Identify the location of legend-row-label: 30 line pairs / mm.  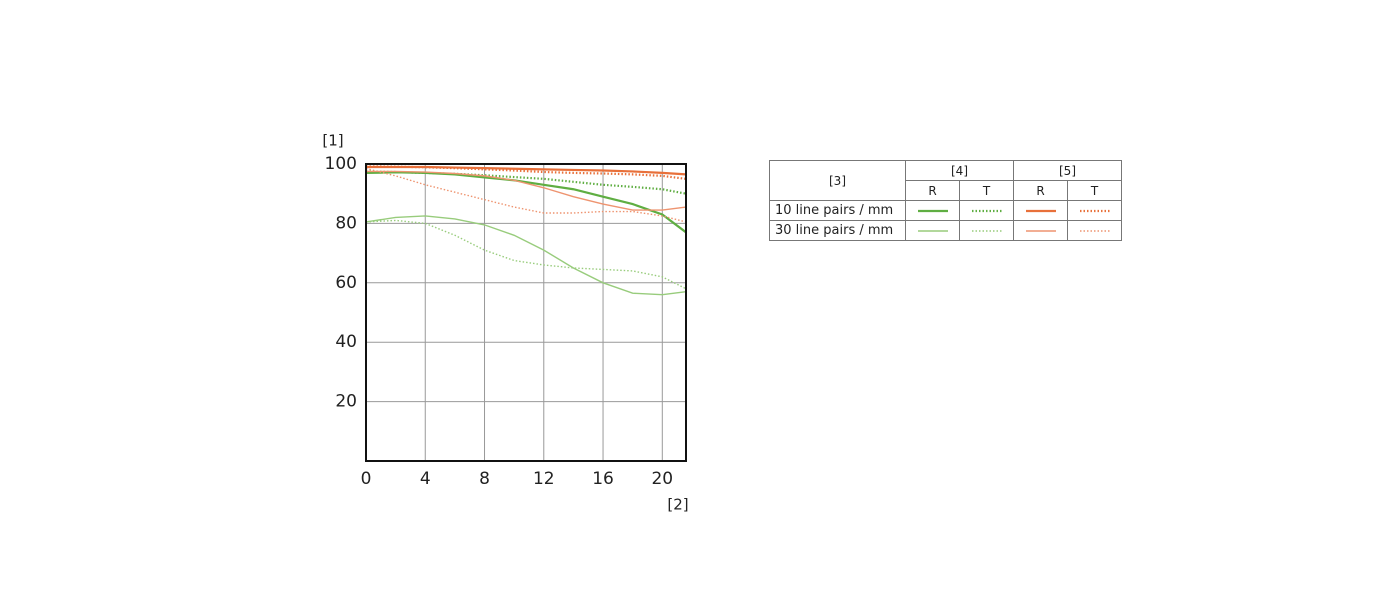
(837, 230).